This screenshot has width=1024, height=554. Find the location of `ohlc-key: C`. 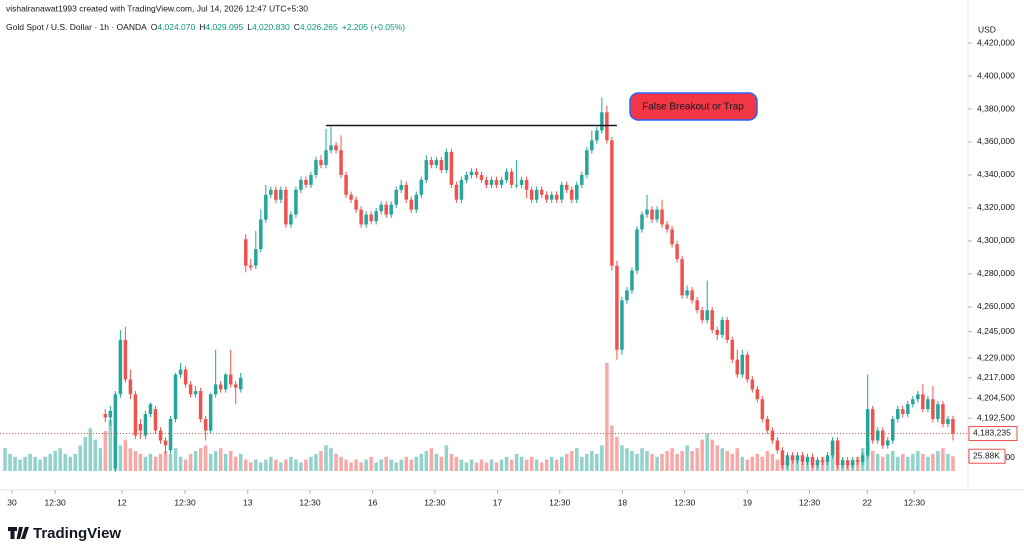

ohlc-key: C is located at coordinates (297, 27).